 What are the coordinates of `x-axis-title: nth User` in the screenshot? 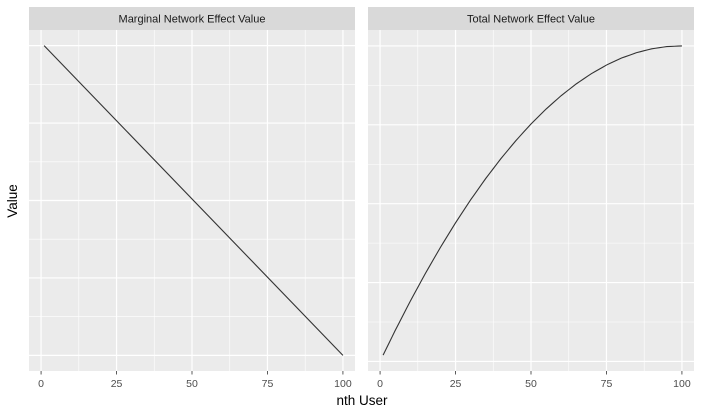 It's located at (362, 400).